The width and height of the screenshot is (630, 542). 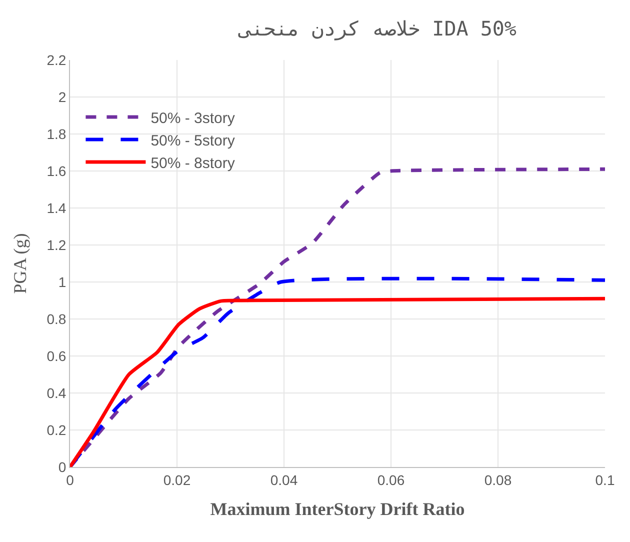 I want to click on x-tick-label: 0.1, so click(x=605, y=480).